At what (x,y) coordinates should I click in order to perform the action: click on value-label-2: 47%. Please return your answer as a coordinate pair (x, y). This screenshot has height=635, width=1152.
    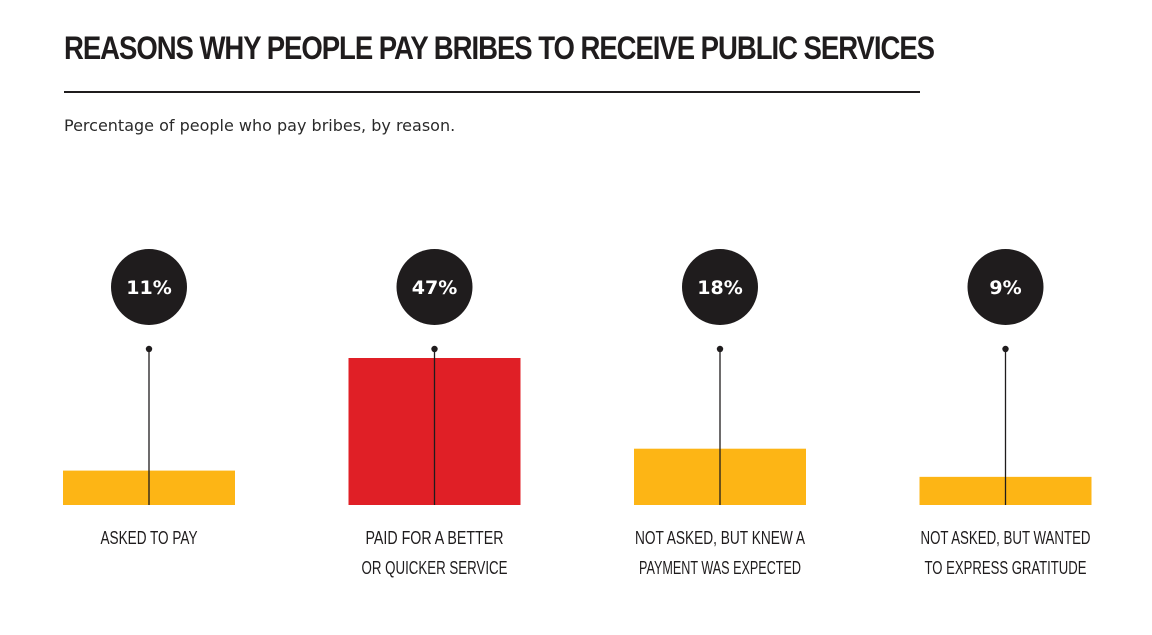
    Looking at the image, I should click on (434, 288).